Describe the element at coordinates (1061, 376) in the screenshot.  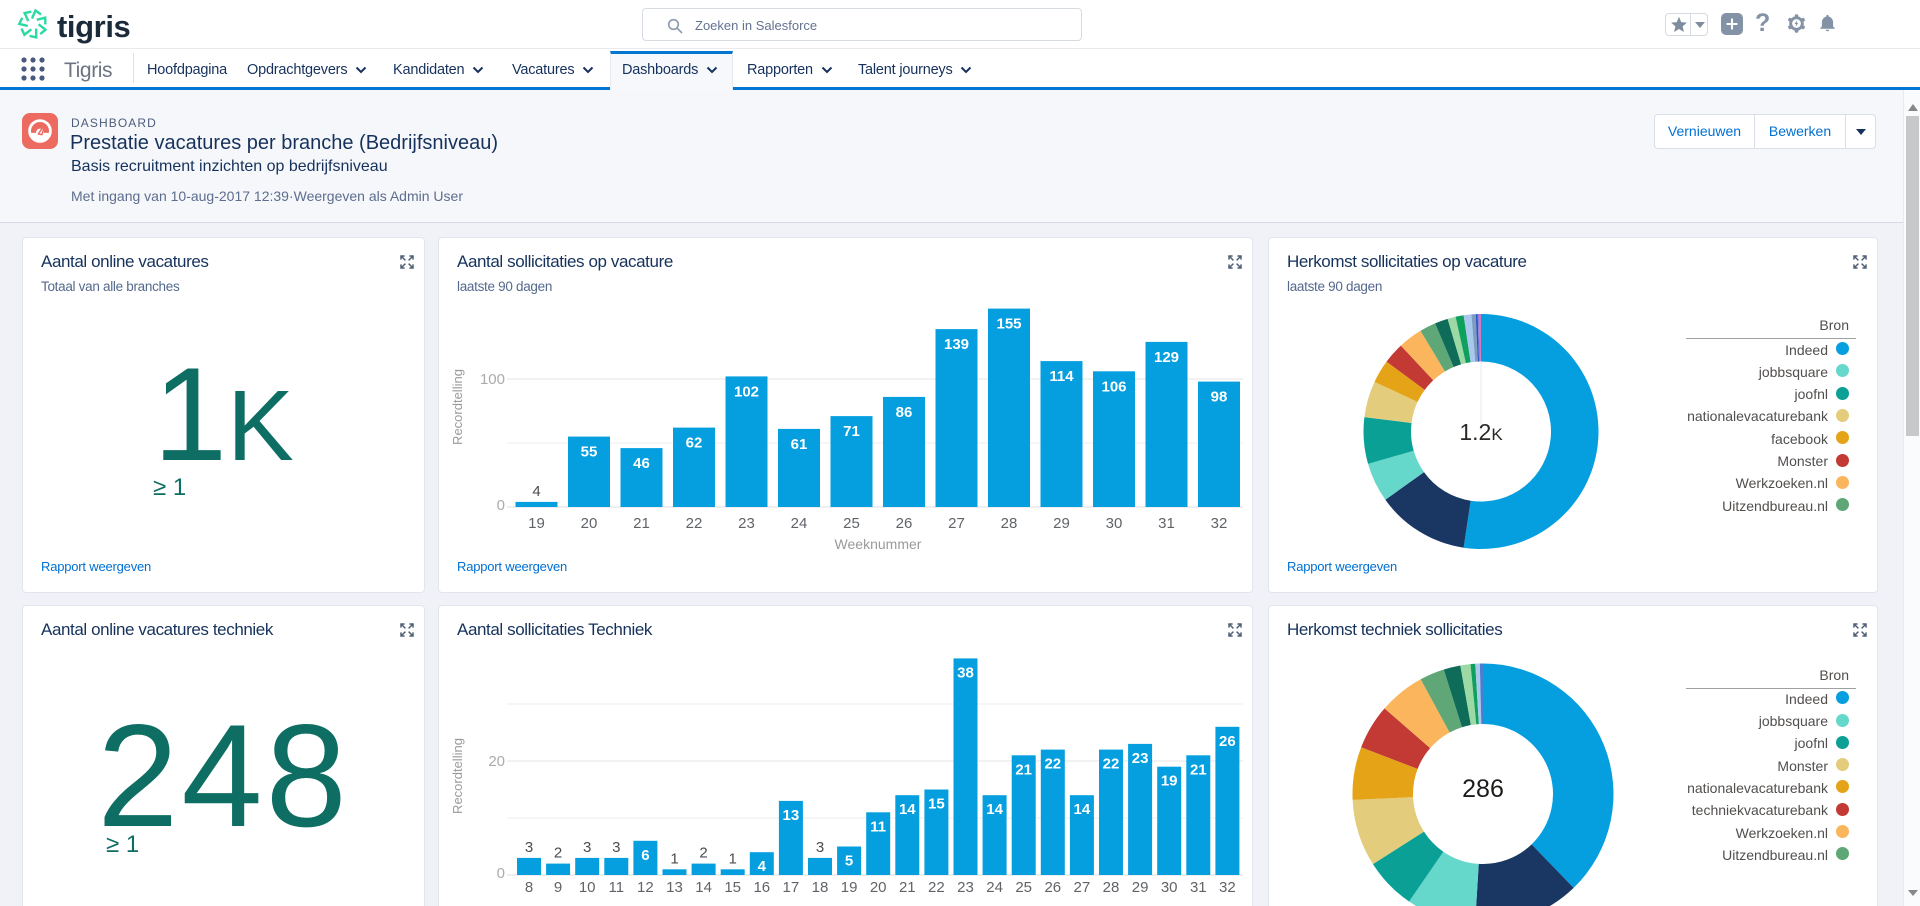
I see `svg-text: 114` at that location.